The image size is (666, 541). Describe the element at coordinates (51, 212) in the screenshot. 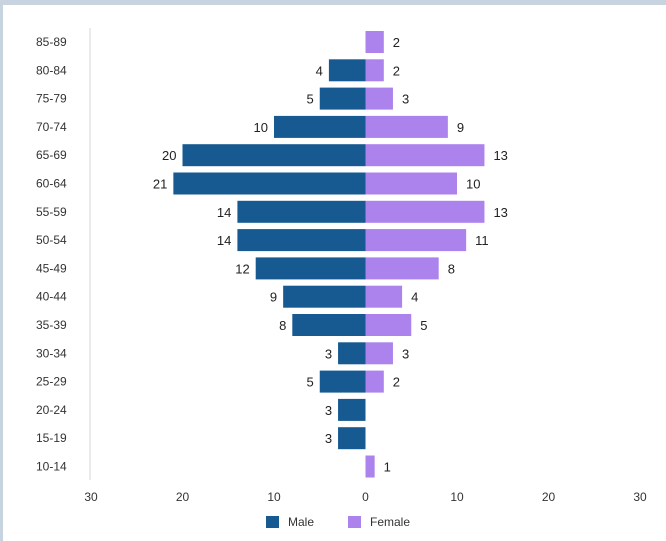

I see `category-label-55-59: 55-59` at that location.